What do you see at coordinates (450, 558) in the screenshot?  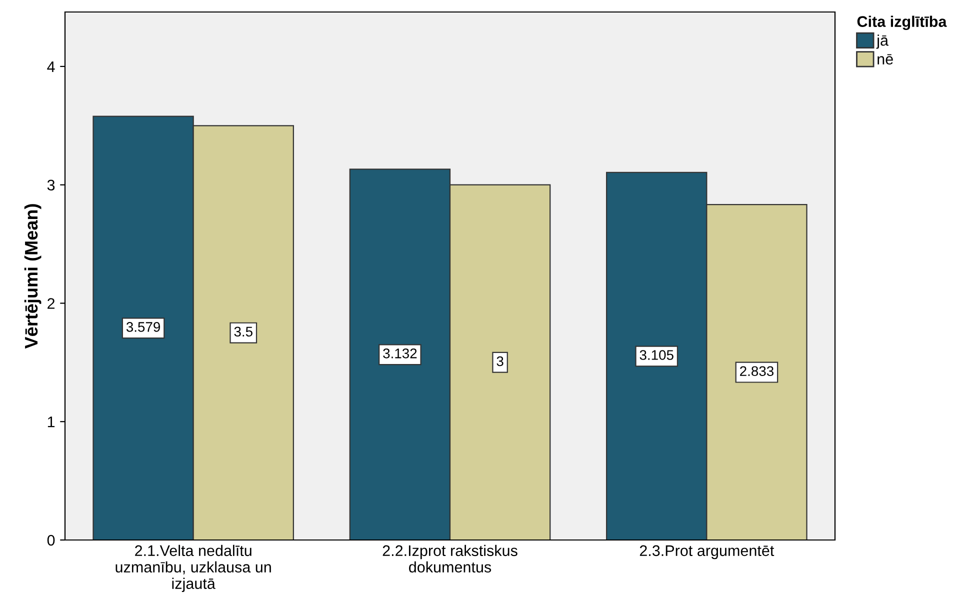 I see `x-tick-label: 2.2.Izprot rakstiskus dokumentus` at bounding box center [450, 558].